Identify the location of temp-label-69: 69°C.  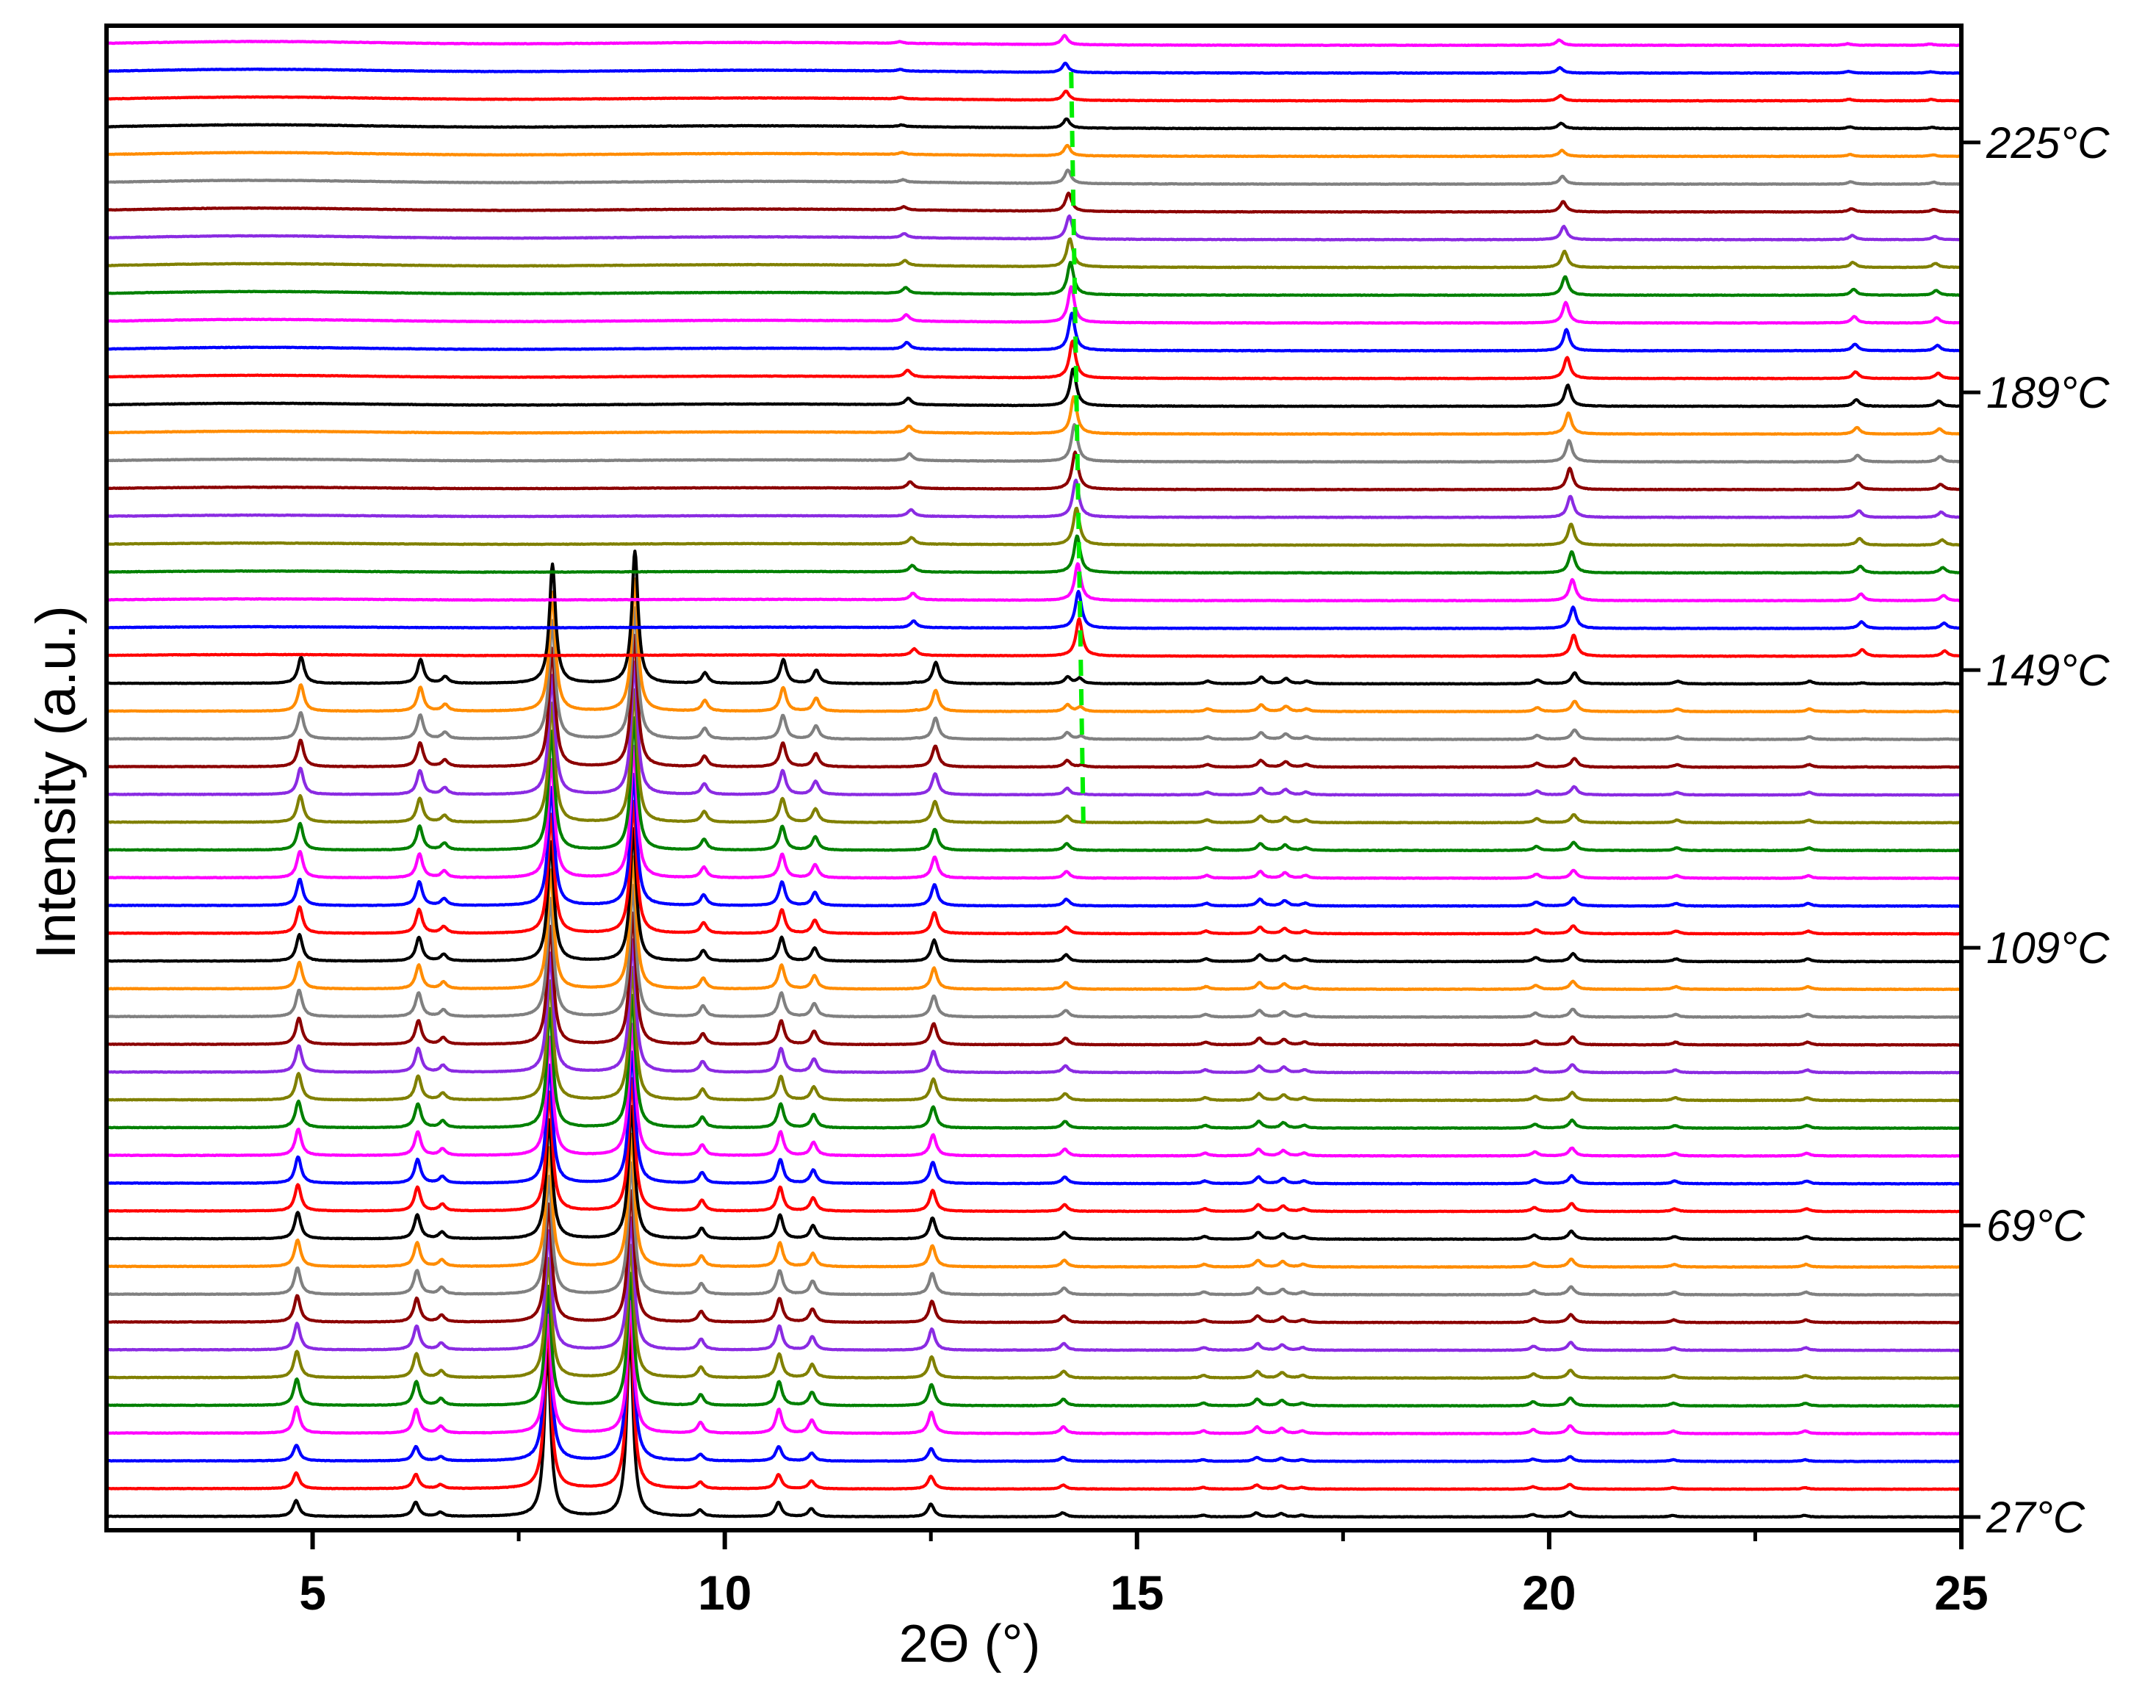
(2035, 1225).